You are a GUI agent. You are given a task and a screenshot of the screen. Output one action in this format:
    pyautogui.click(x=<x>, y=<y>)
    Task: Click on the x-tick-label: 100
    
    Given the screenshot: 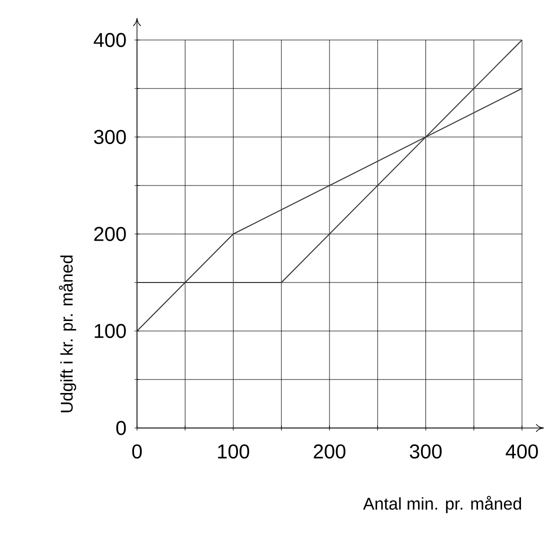 What is the action you would take?
    pyautogui.click(x=234, y=451)
    